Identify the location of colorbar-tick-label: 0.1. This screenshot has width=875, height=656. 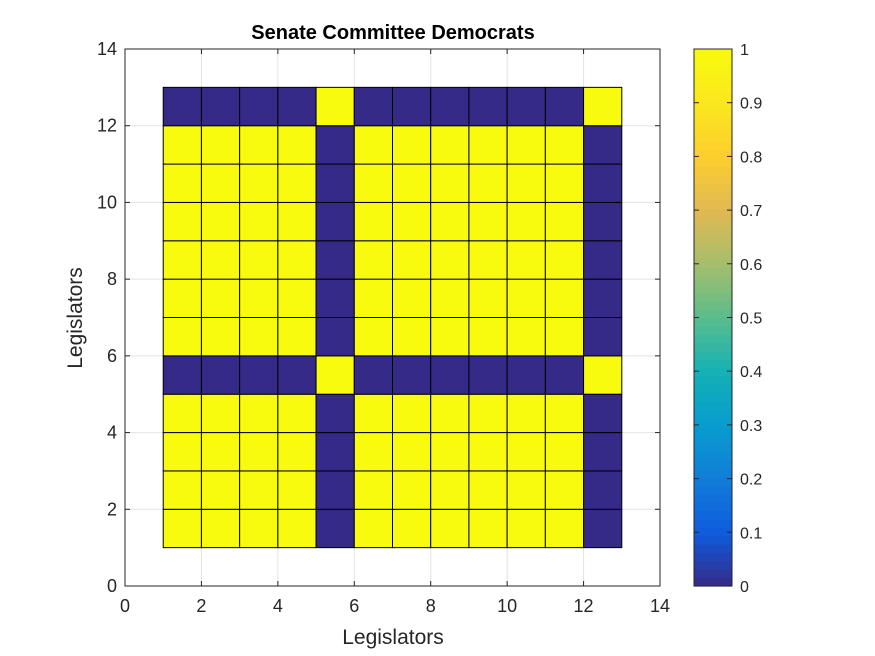
(751, 533).